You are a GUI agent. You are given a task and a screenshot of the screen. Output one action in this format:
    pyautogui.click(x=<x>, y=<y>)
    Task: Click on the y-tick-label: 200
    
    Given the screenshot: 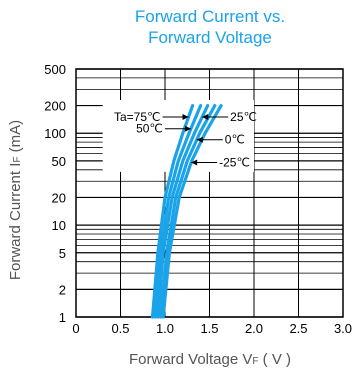 What is the action you would take?
    pyautogui.click(x=55, y=106)
    